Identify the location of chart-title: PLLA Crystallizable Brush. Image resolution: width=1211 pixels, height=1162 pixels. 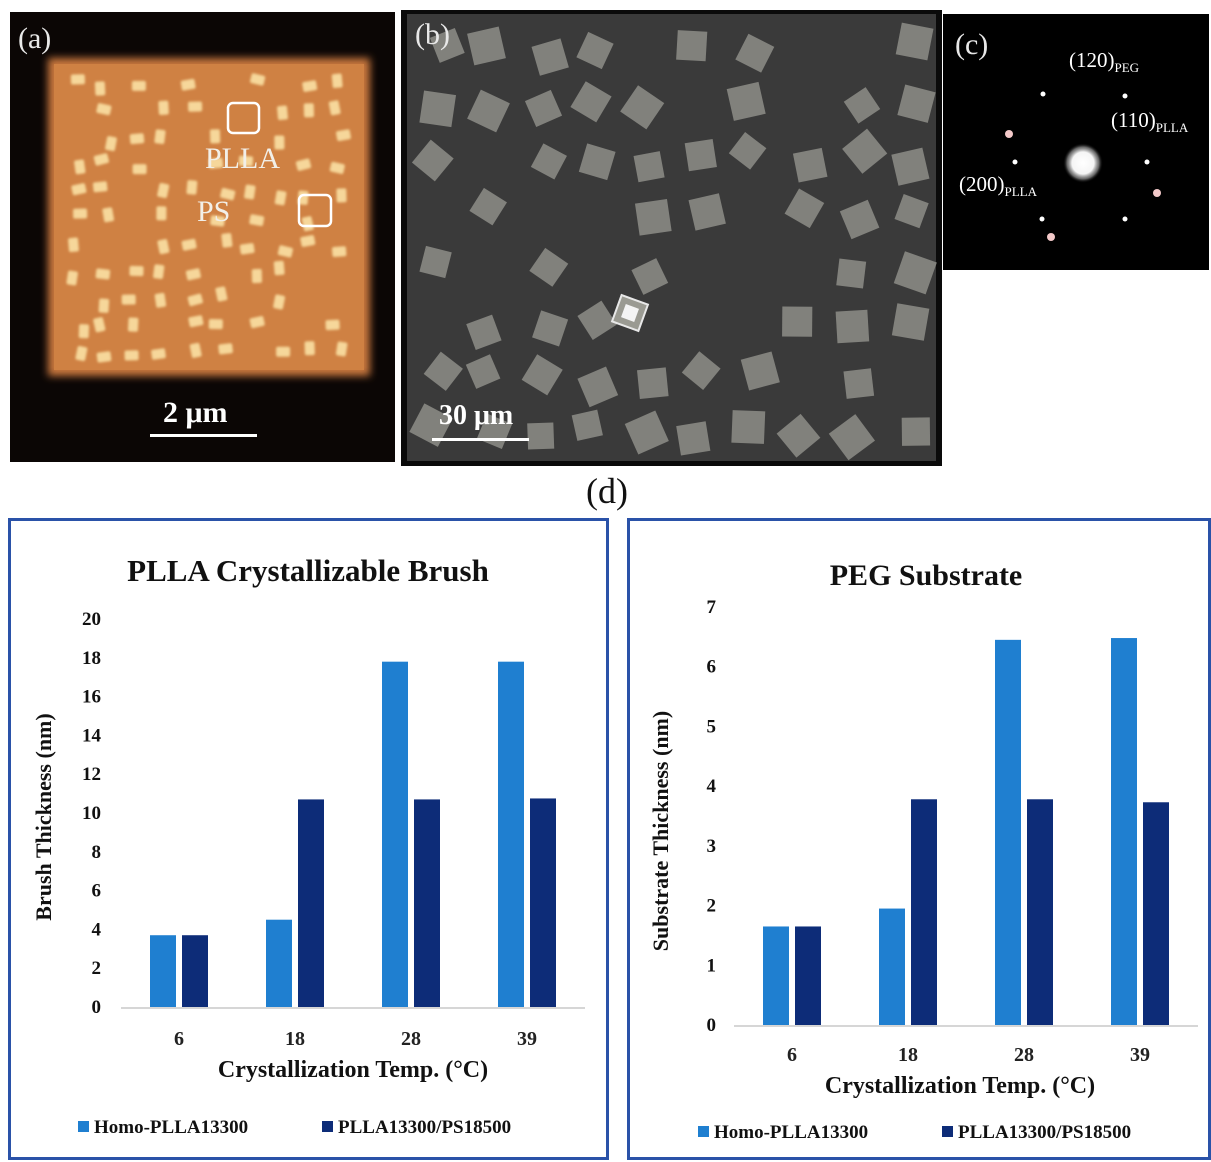
(308, 570).